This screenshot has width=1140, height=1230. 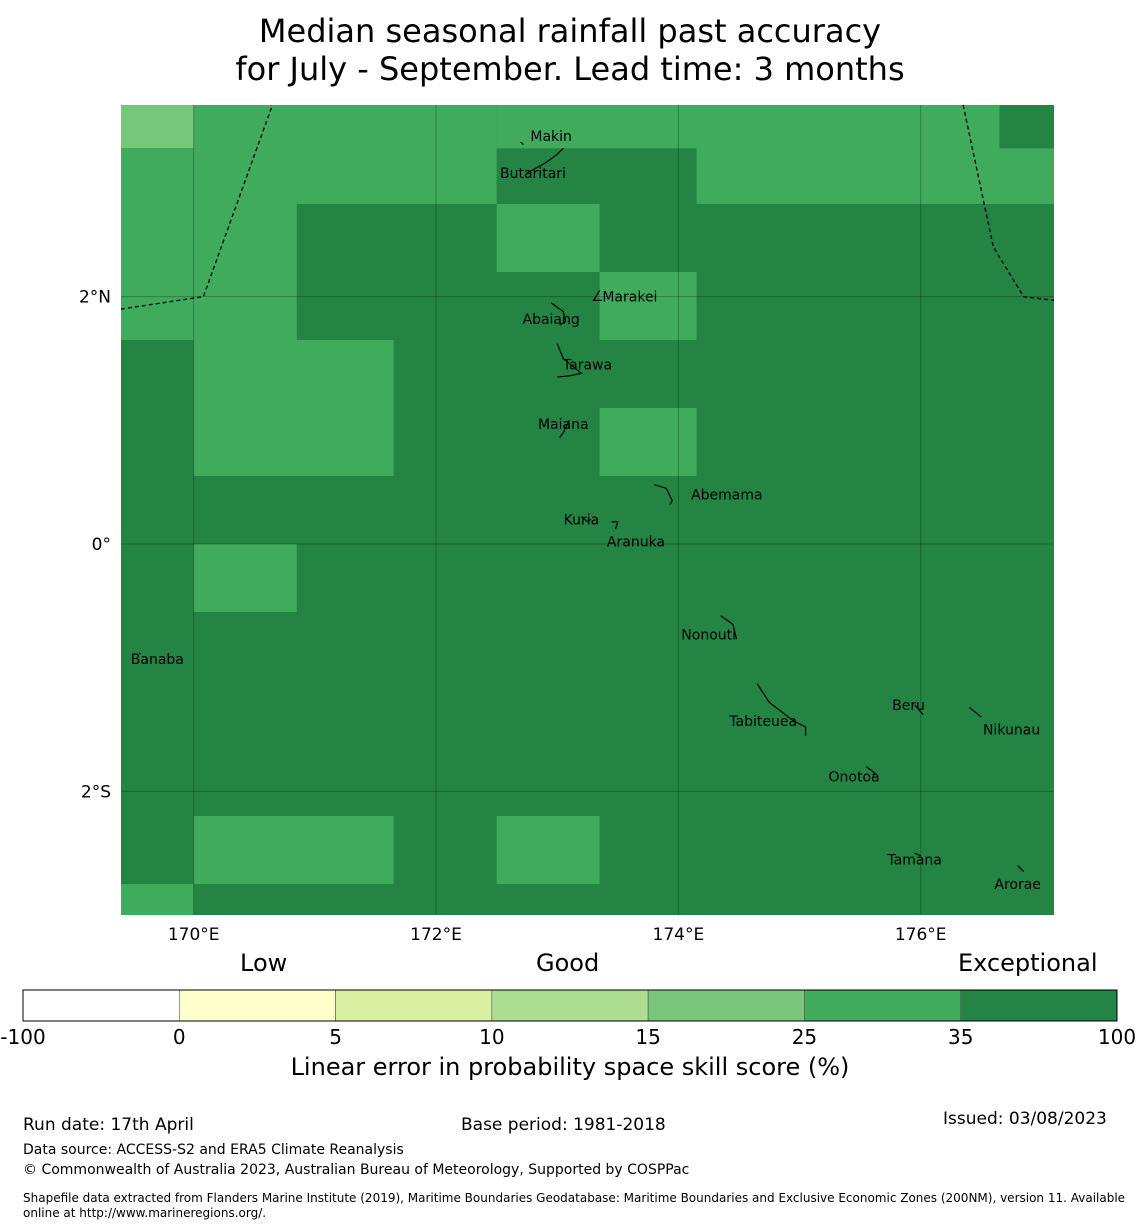 What do you see at coordinates (1025, 1119) in the screenshot?
I see `issued-date: Issued: 03/08/2023` at bounding box center [1025, 1119].